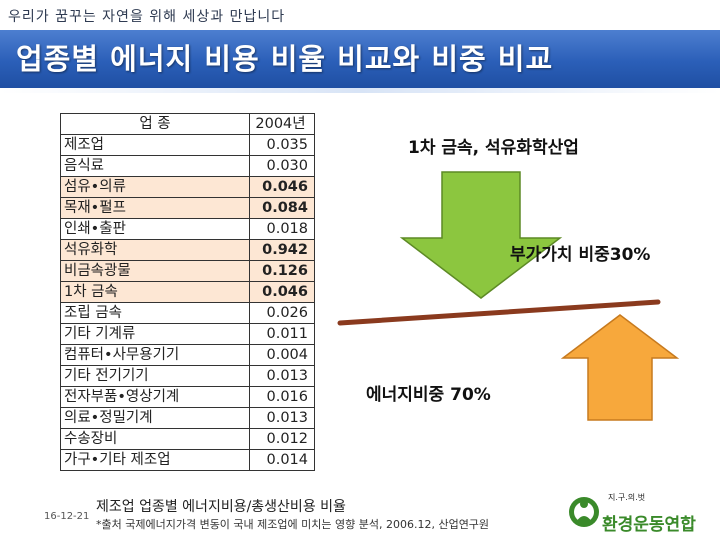  Describe the element at coordinates (580, 255) in the screenshot. I see `value-added-label: 부가가치 비중30%` at that location.